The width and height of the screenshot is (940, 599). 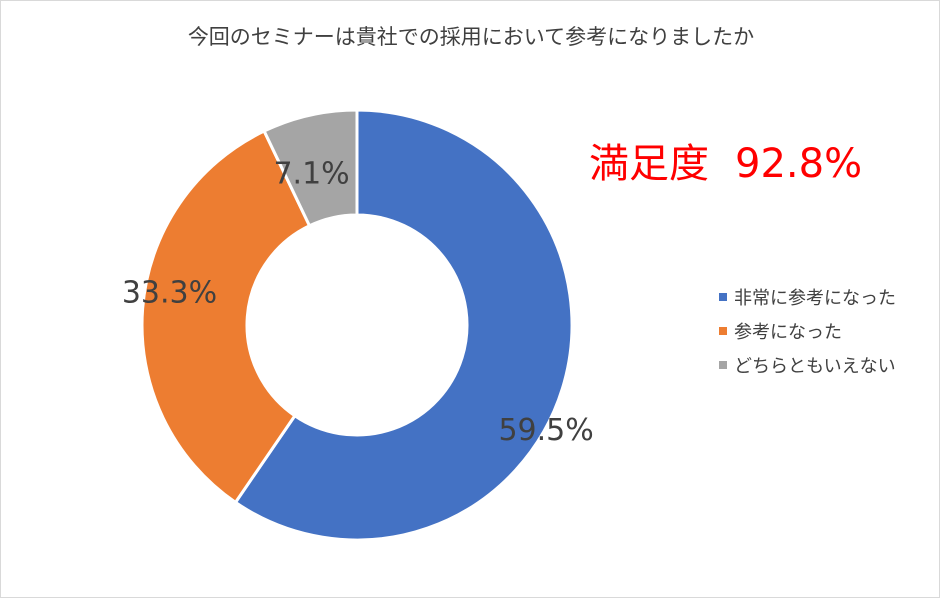 What do you see at coordinates (815, 298) in the screenshot?
I see `legend-label: 非常に参考になった` at bounding box center [815, 298].